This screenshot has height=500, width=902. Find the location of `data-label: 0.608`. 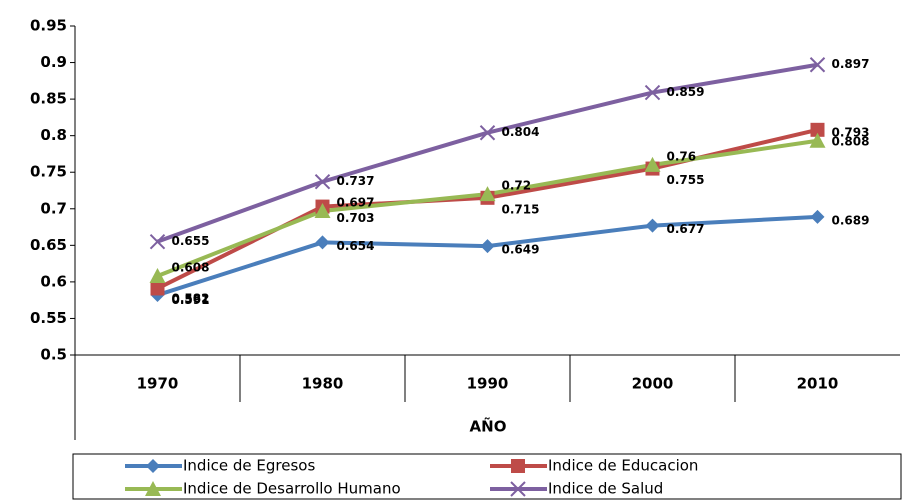

data-label: 0.608 is located at coordinates (191, 268).